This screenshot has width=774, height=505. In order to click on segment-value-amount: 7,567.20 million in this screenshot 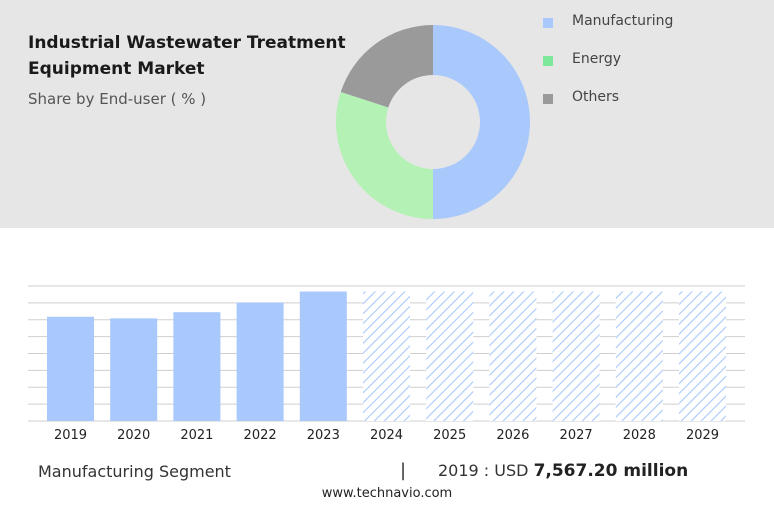, I will do `click(611, 471)`.